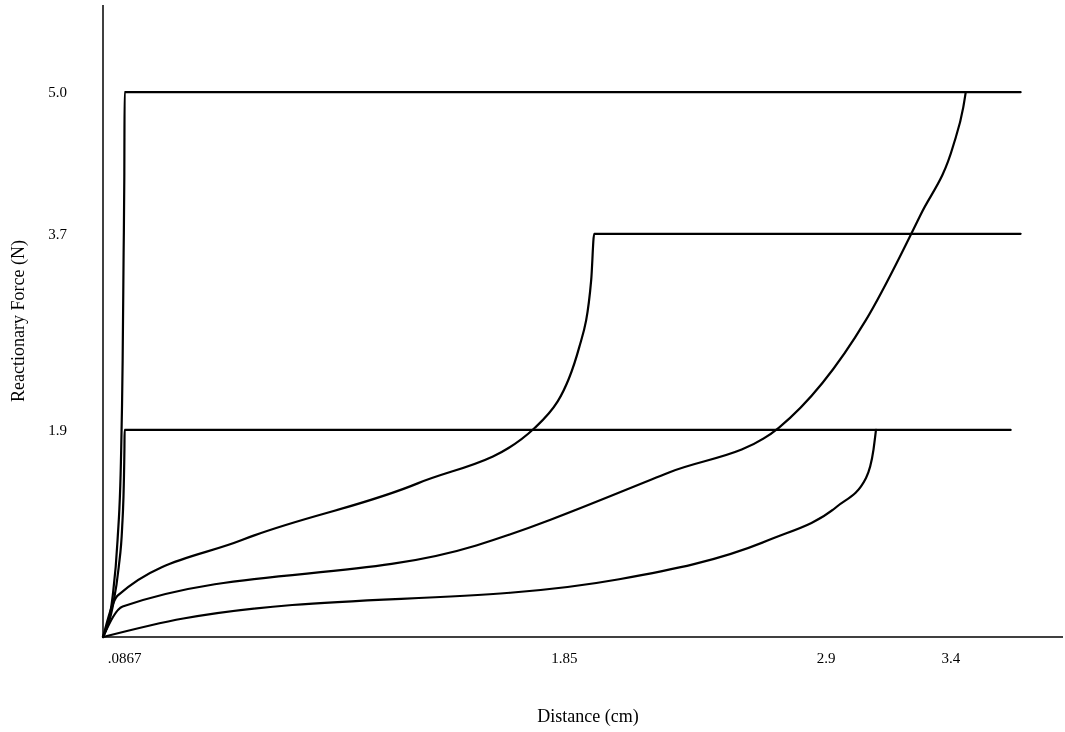 The width and height of the screenshot is (1065, 732). Describe the element at coordinates (57, 430) in the screenshot. I see `y-tick-label: 1.9` at that location.